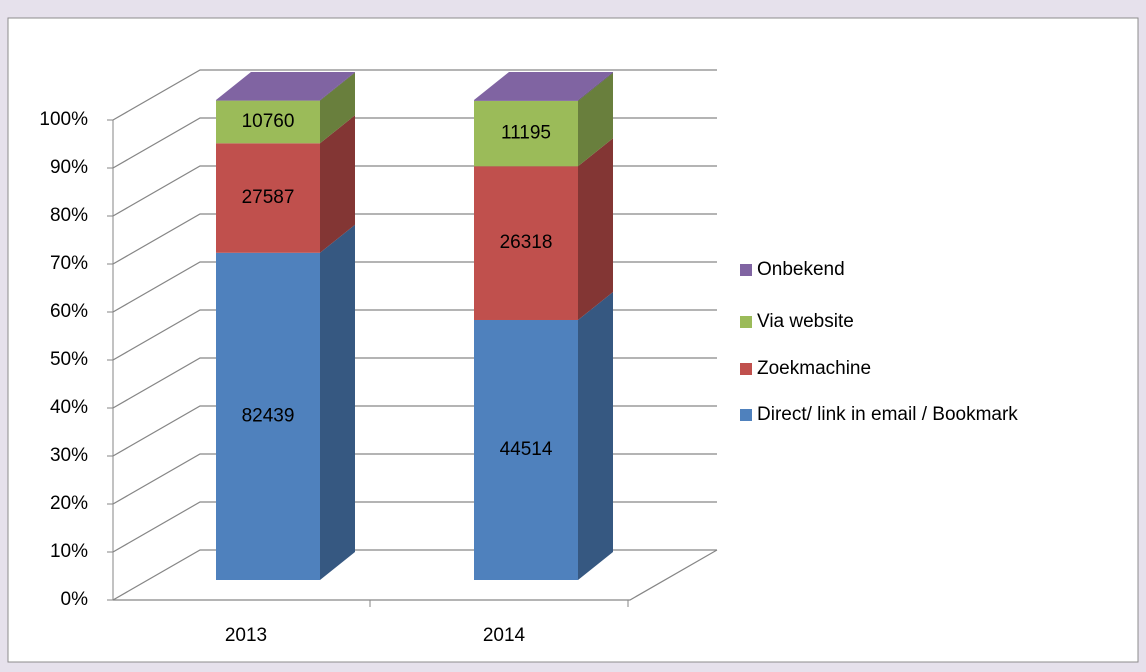 The width and height of the screenshot is (1146, 672). I want to click on y-tick-label: 40%, so click(69, 407).